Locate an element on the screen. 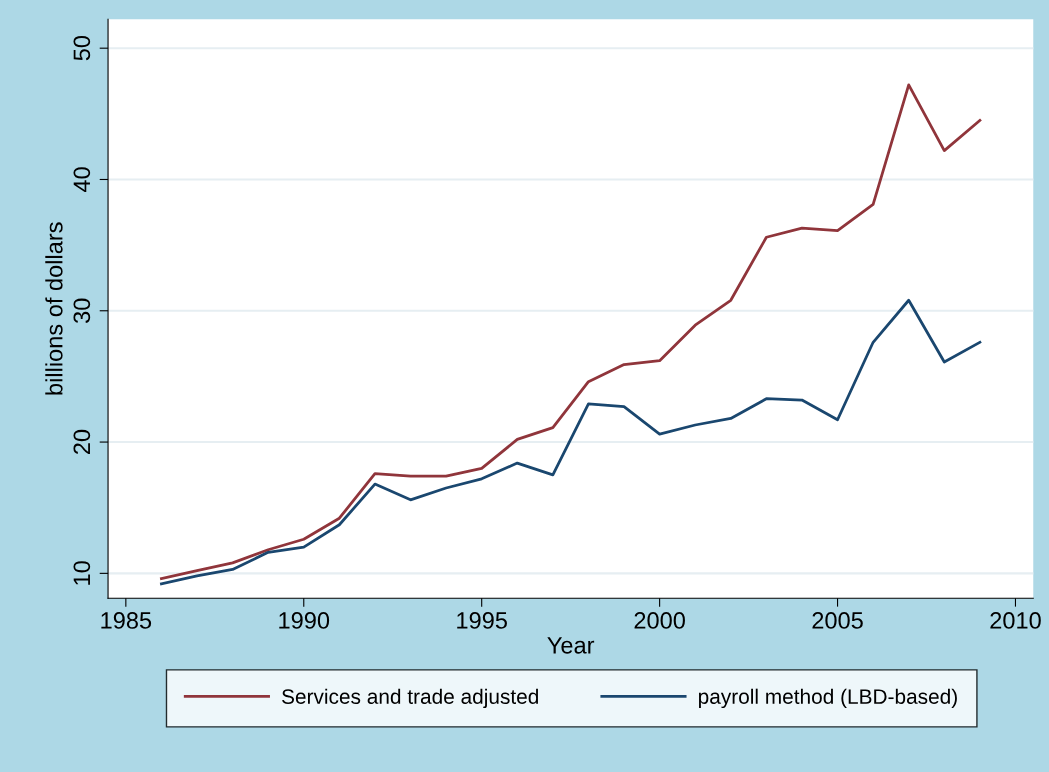 The height and width of the screenshot is (772, 1049). x-tick-label: 2000 is located at coordinates (659, 620).